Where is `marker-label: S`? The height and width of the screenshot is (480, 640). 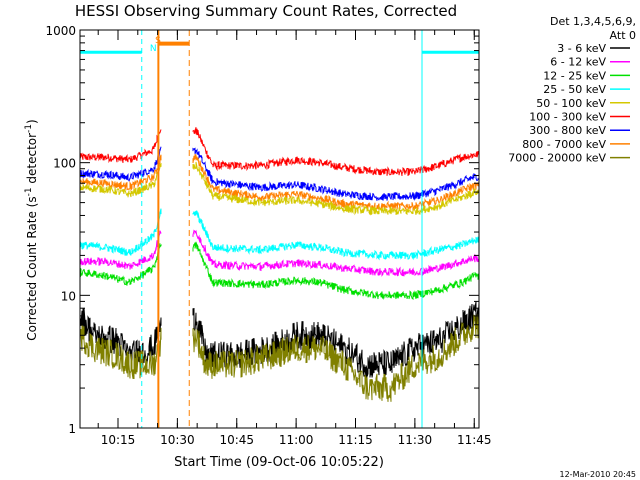
marker-label: S is located at coordinates (158, 41).